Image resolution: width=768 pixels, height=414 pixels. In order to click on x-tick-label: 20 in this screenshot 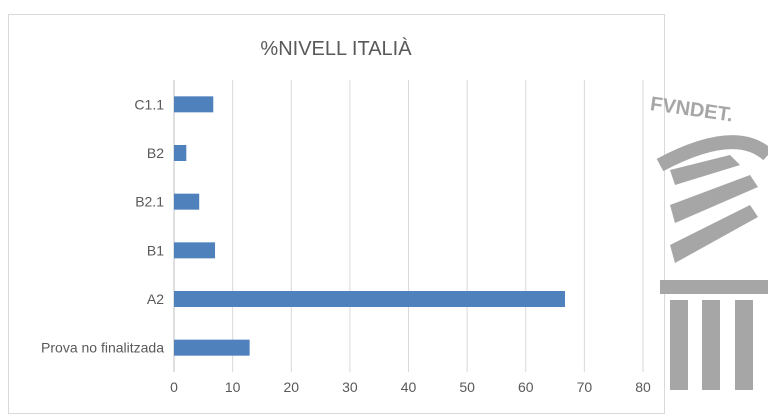, I will do `click(291, 387)`.